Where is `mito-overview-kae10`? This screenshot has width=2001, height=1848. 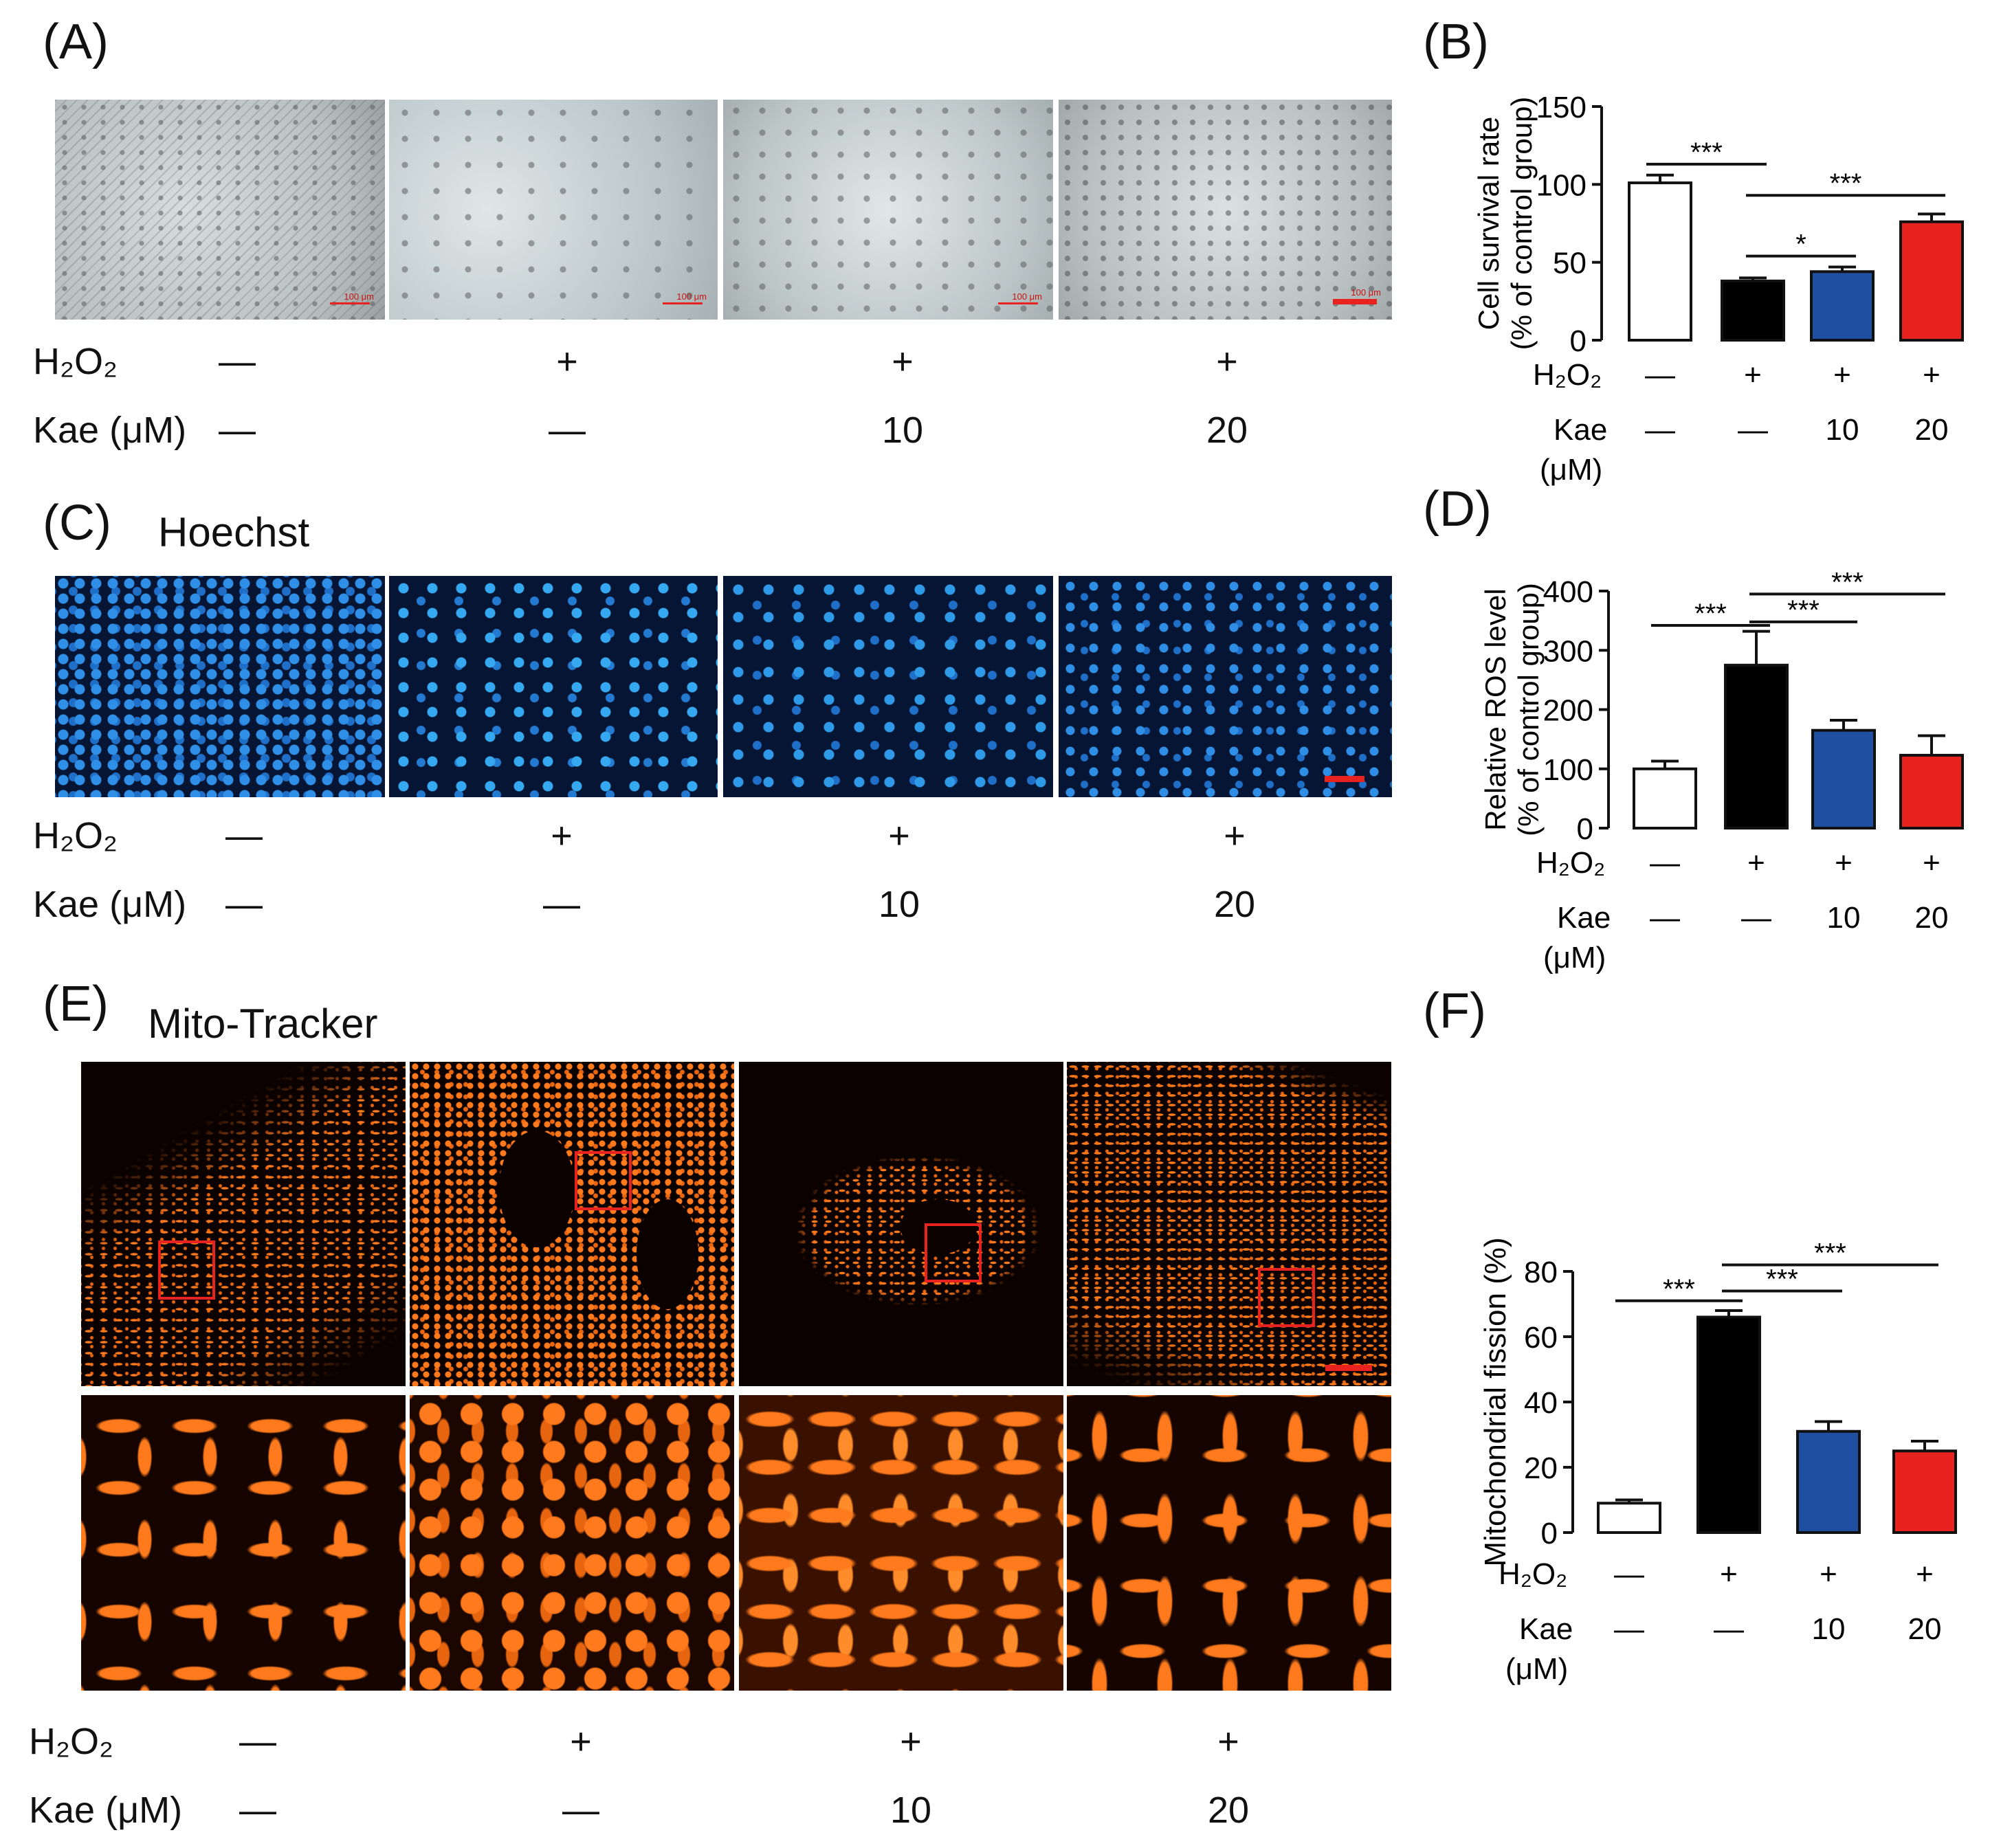 mito-overview-kae10 is located at coordinates (901, 1224).